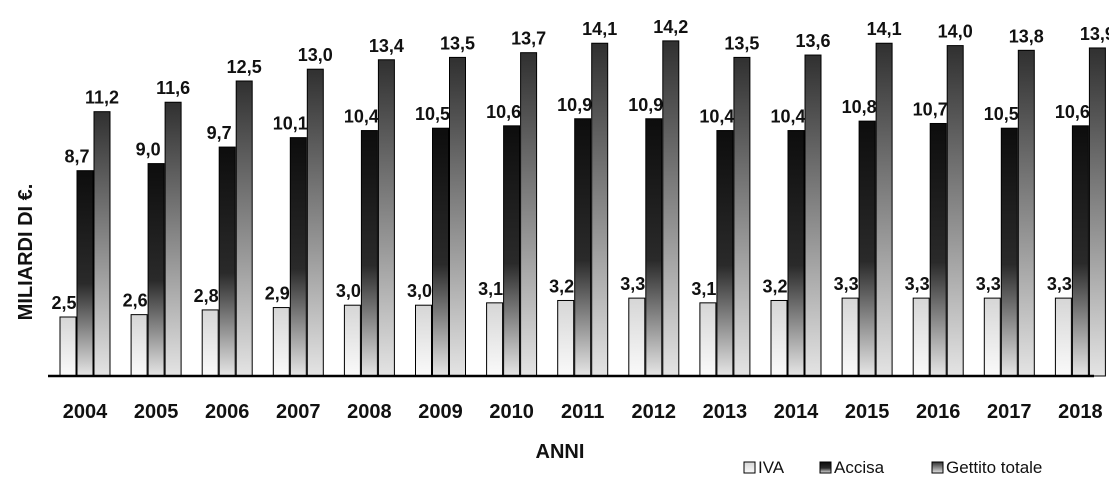 This screenshot has height=484, width=1109. Describe the element at coordinates (210, 343) in the screenshot. I see `bar-iva-2006` at that location.